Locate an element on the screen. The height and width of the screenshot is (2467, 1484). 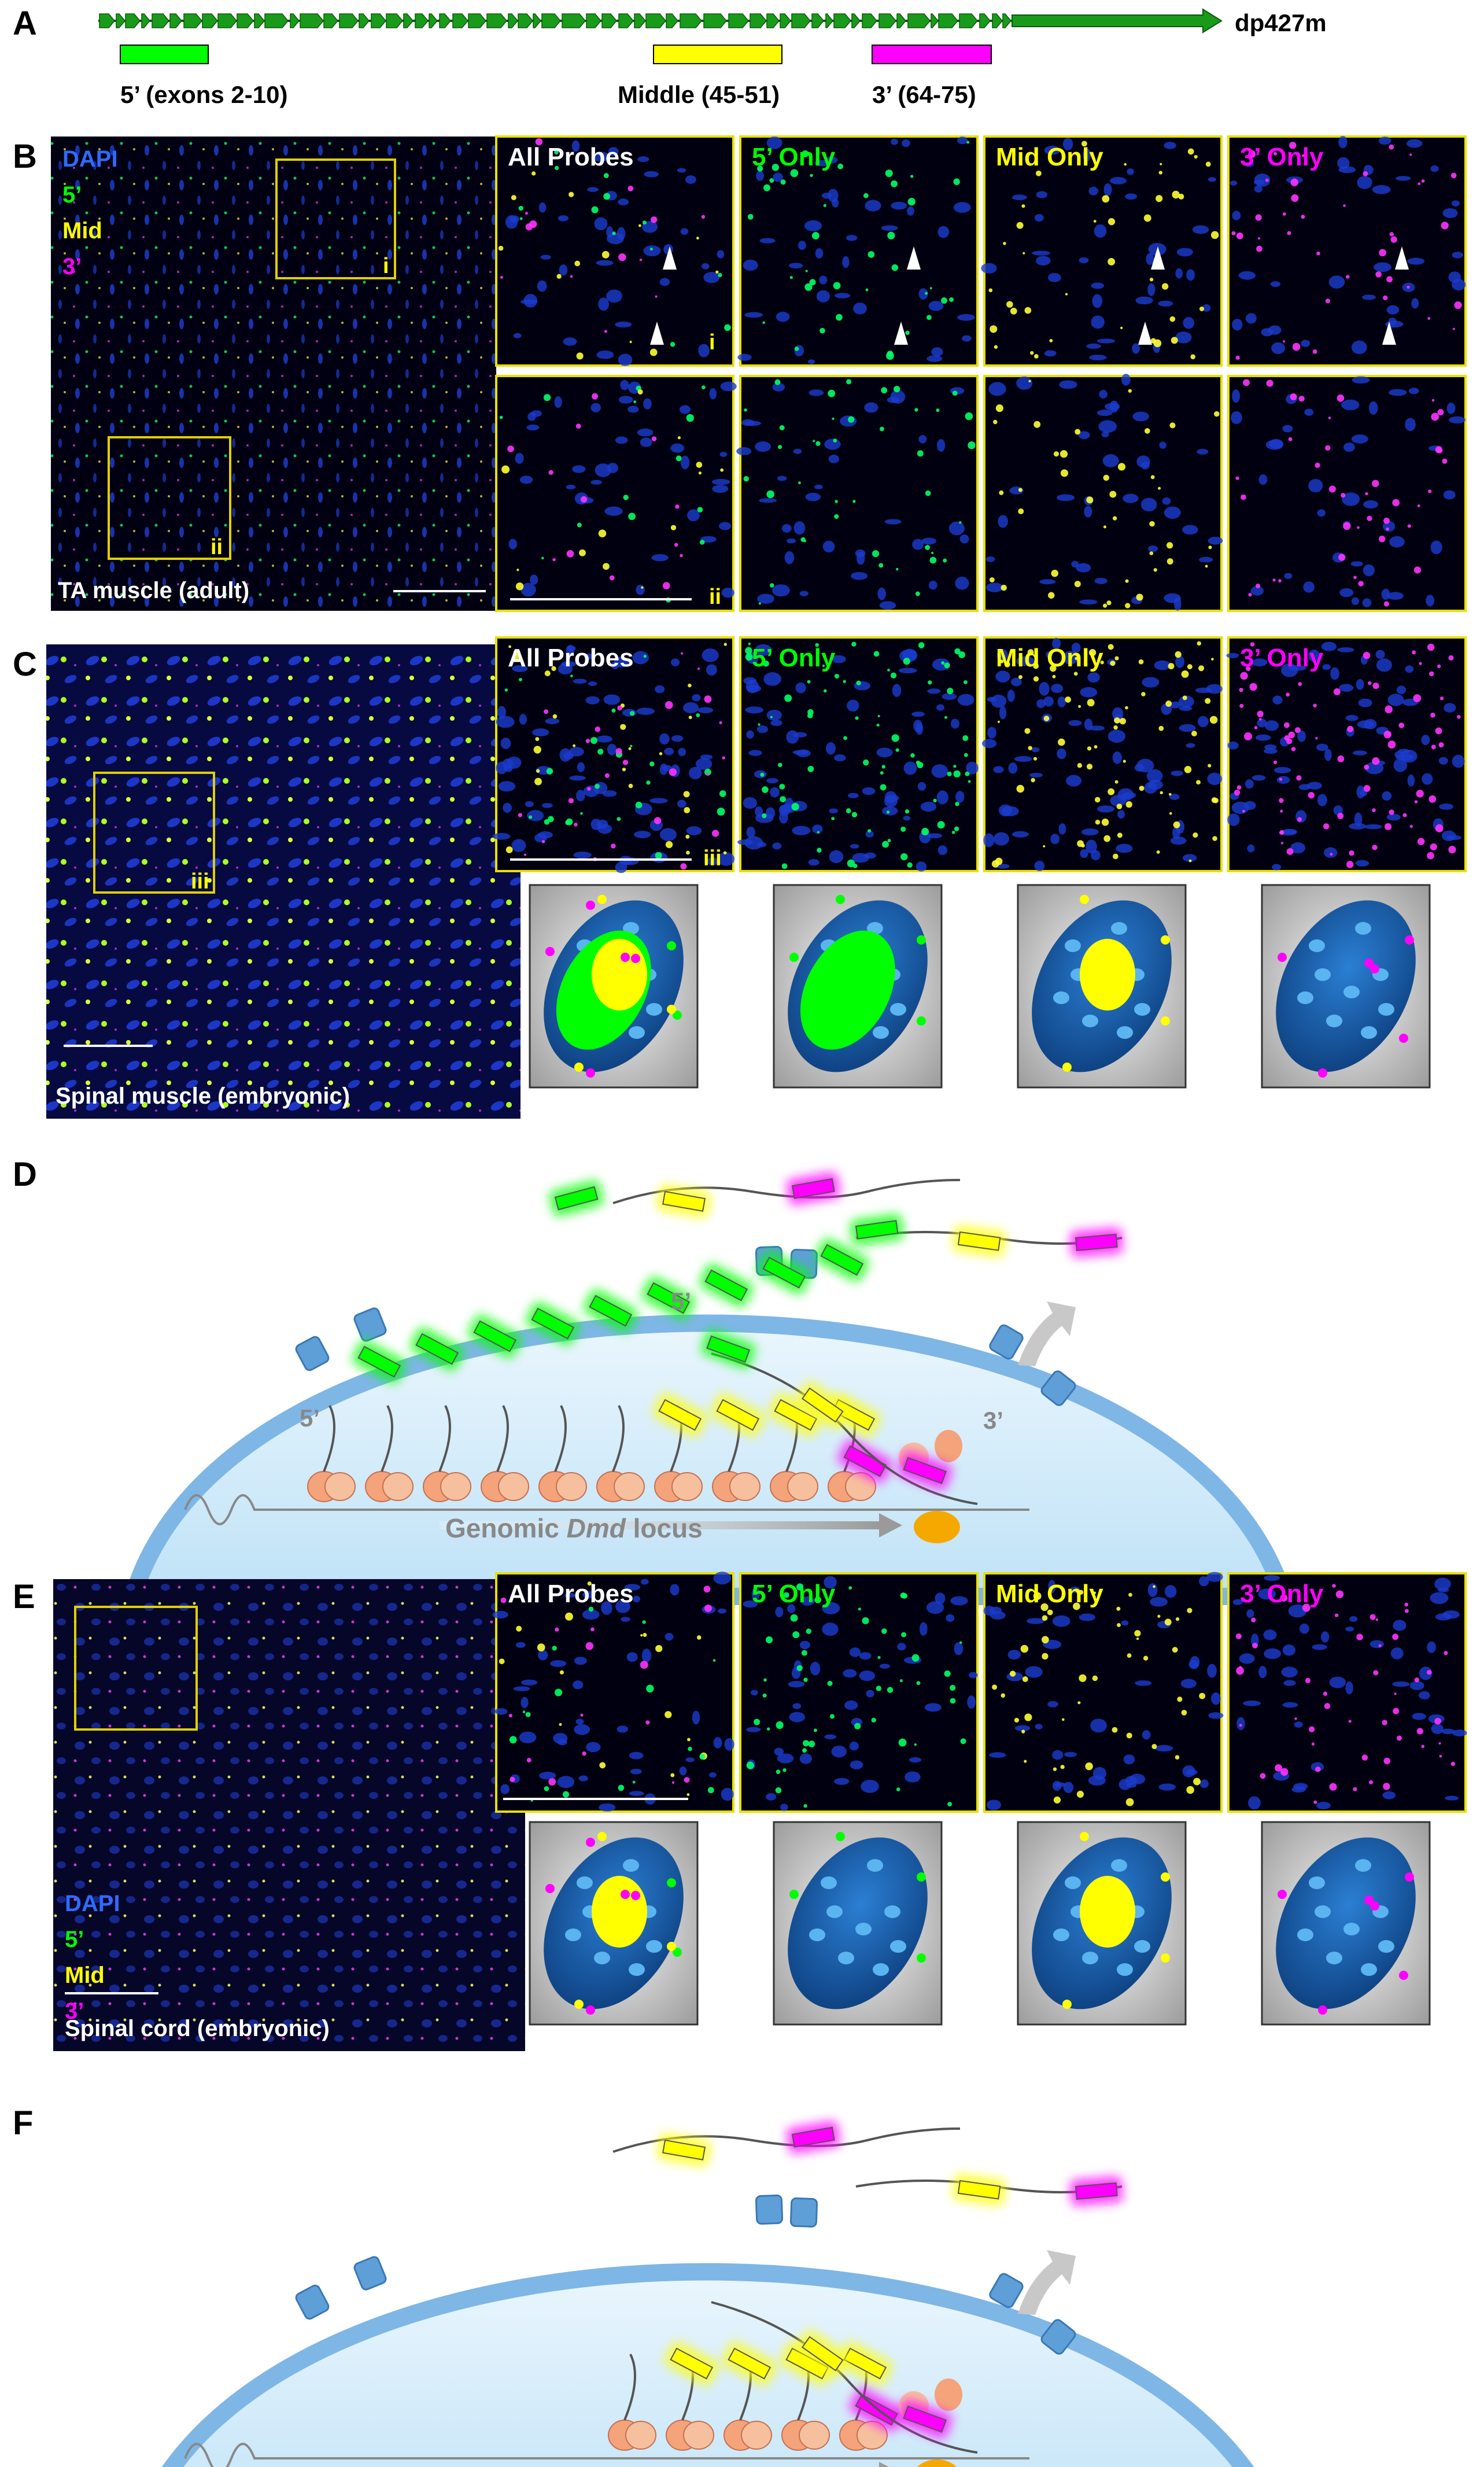
panel-f: F is located at coordinates (633, 2285).